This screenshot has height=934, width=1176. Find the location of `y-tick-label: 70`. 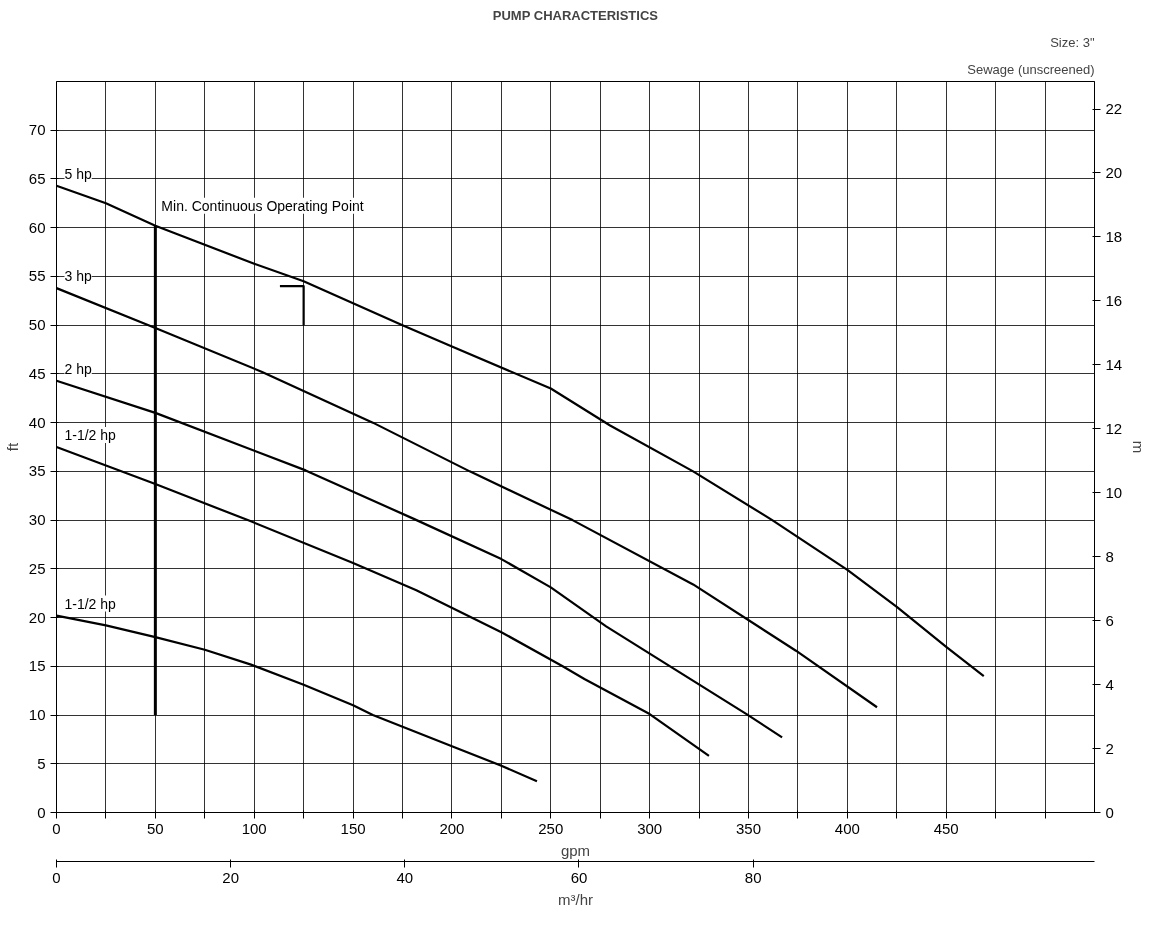

y-tick-label: 70 is located at coordinates (37, 130).